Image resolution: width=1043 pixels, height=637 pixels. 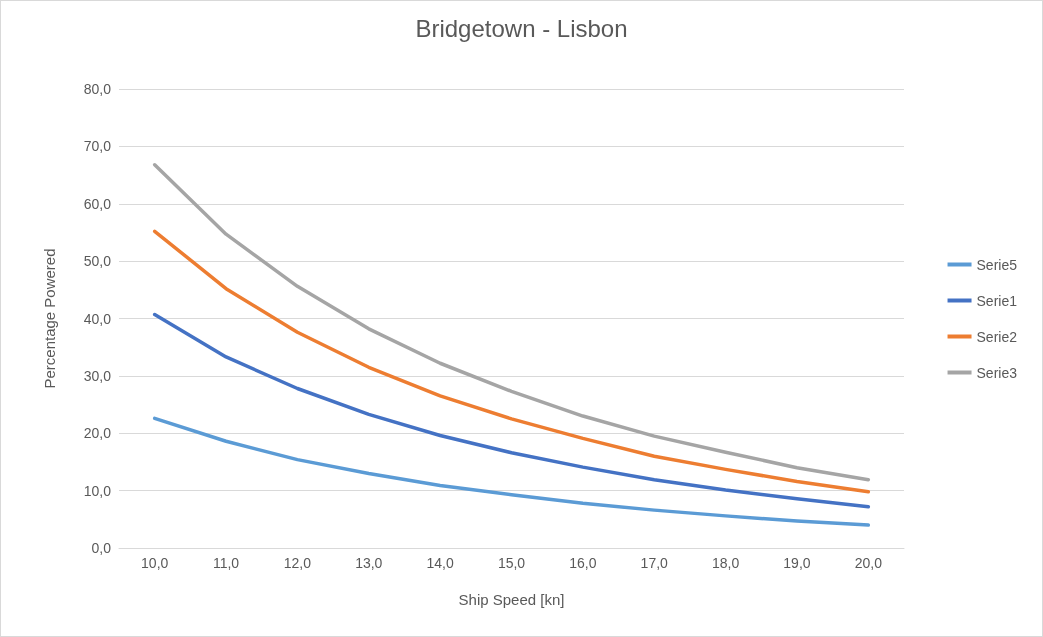 What do you see at coordinates (297, 563) in the screenshot?
I see `x-tick-label: 12,0` at bounding box center [297, 563].